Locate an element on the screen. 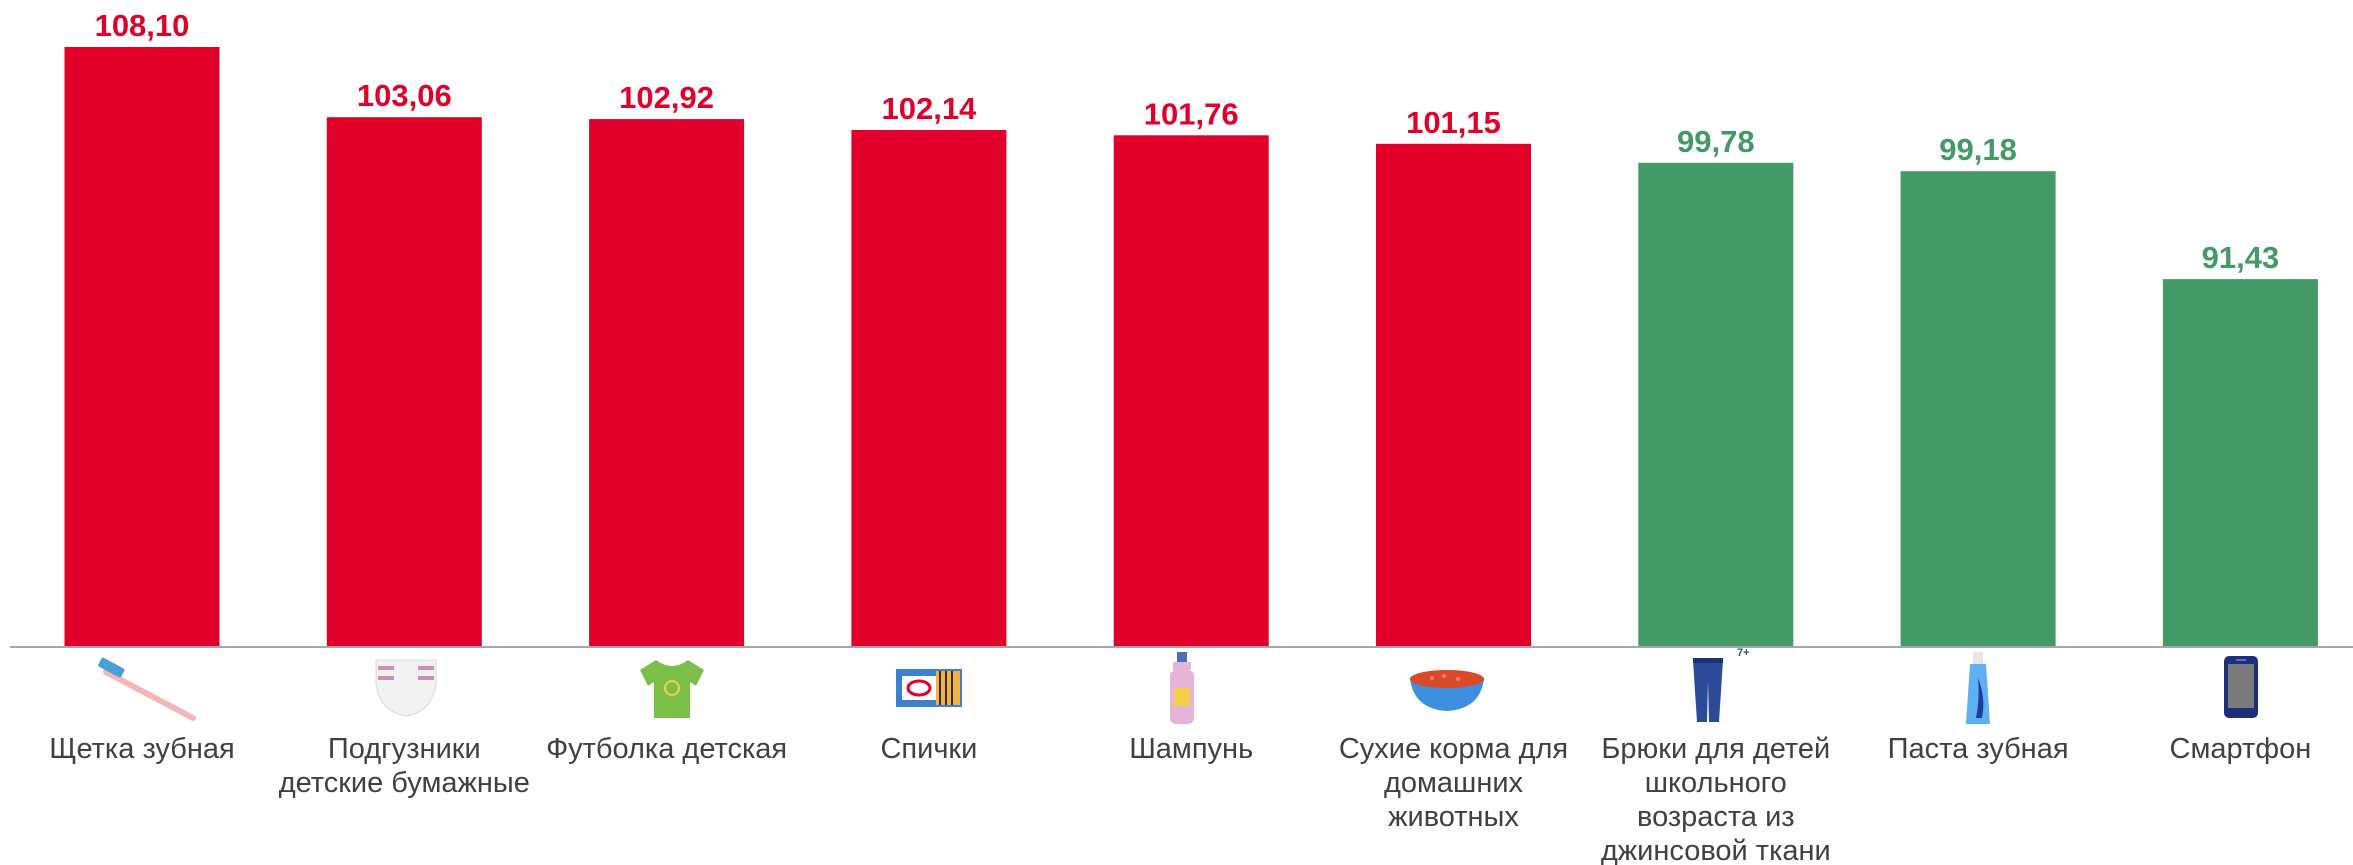  category-label-3: Футболка детская is located at coordinates (666, 749).